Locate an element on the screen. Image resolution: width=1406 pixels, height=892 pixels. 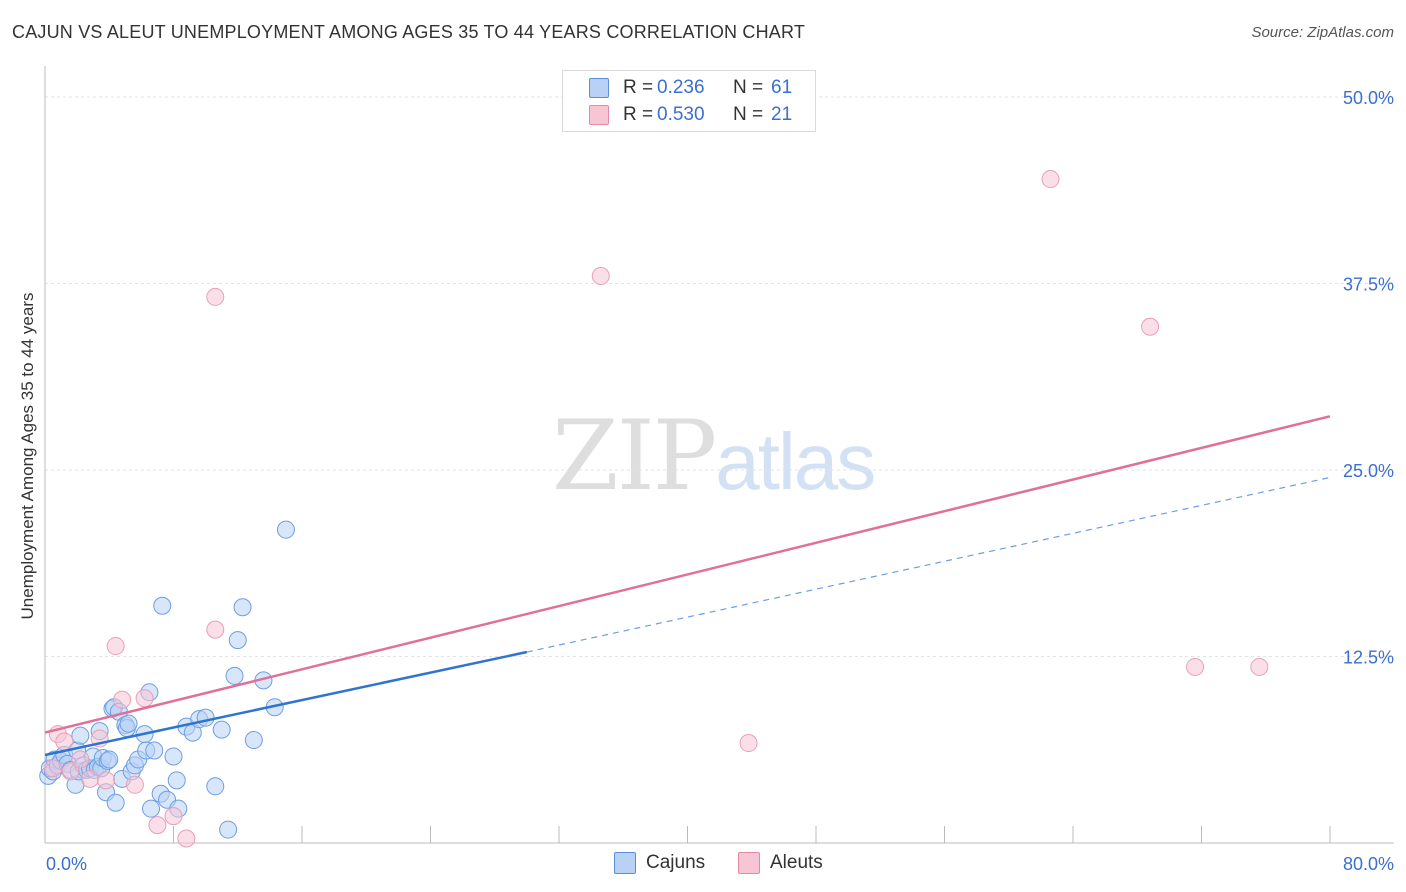
series-legend: Cajuns Aleuts is located at coordinates (703, 864).